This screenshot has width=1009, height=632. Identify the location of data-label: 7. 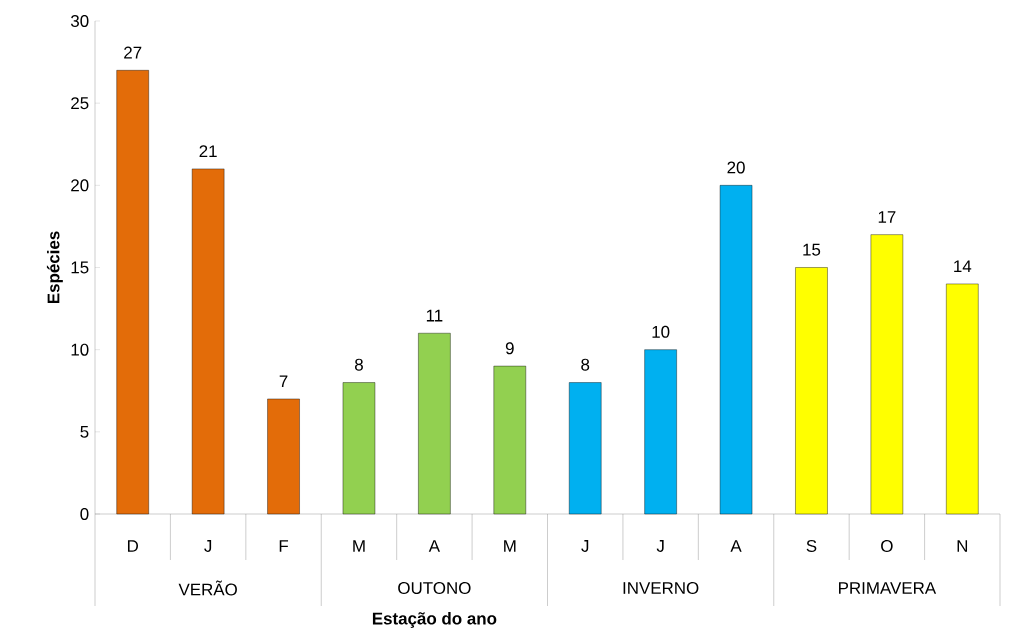
(283, 381).